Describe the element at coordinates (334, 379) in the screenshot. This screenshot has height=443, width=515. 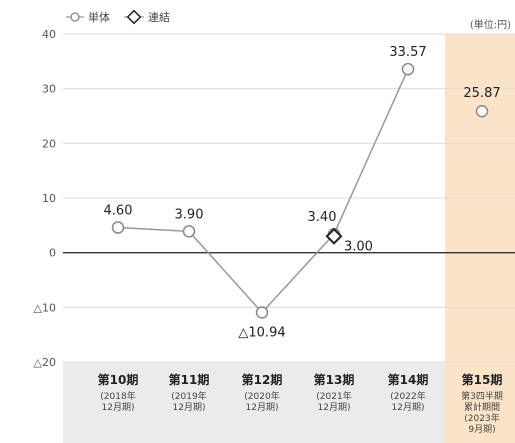
I see `category-label: 第13期` at that location.